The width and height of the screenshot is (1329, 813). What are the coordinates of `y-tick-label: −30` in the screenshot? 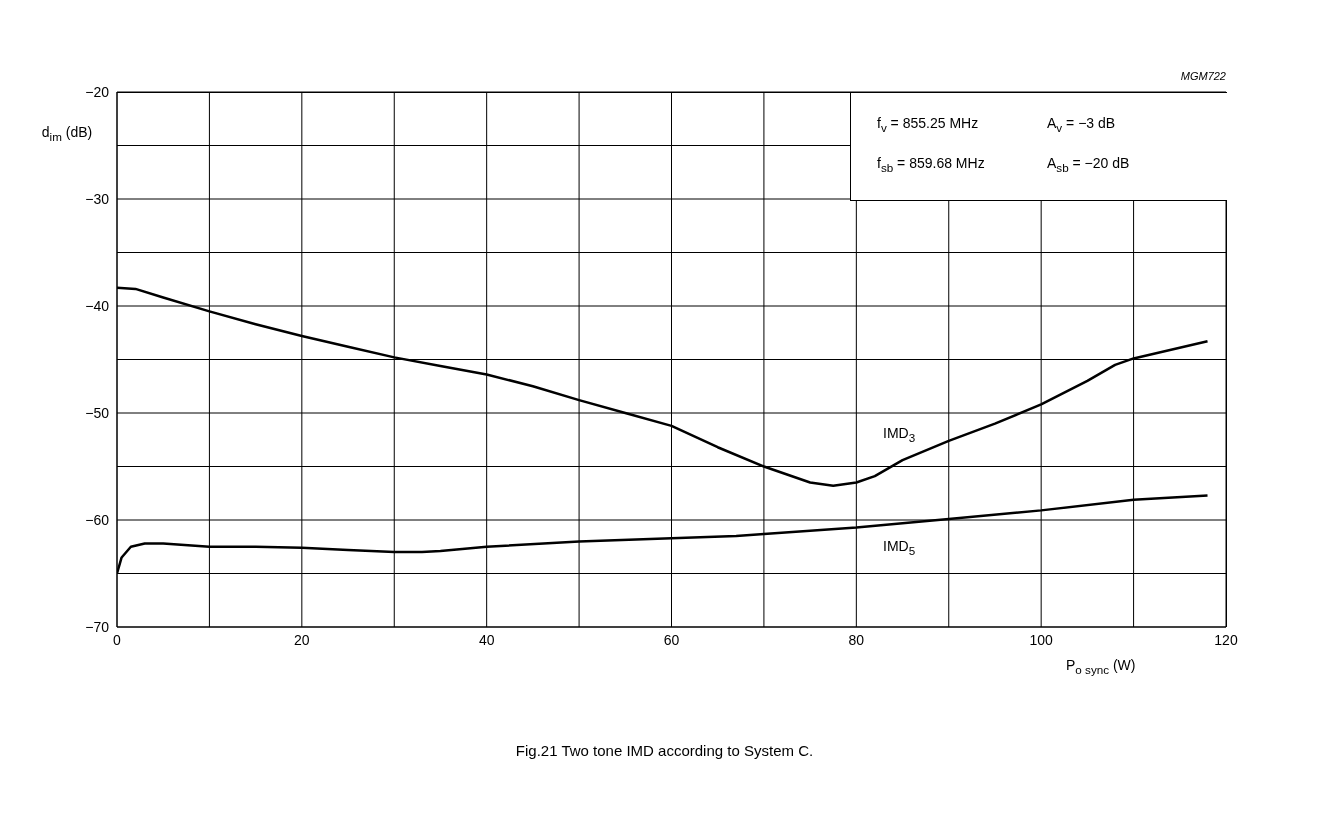 It's located at (97, 198).